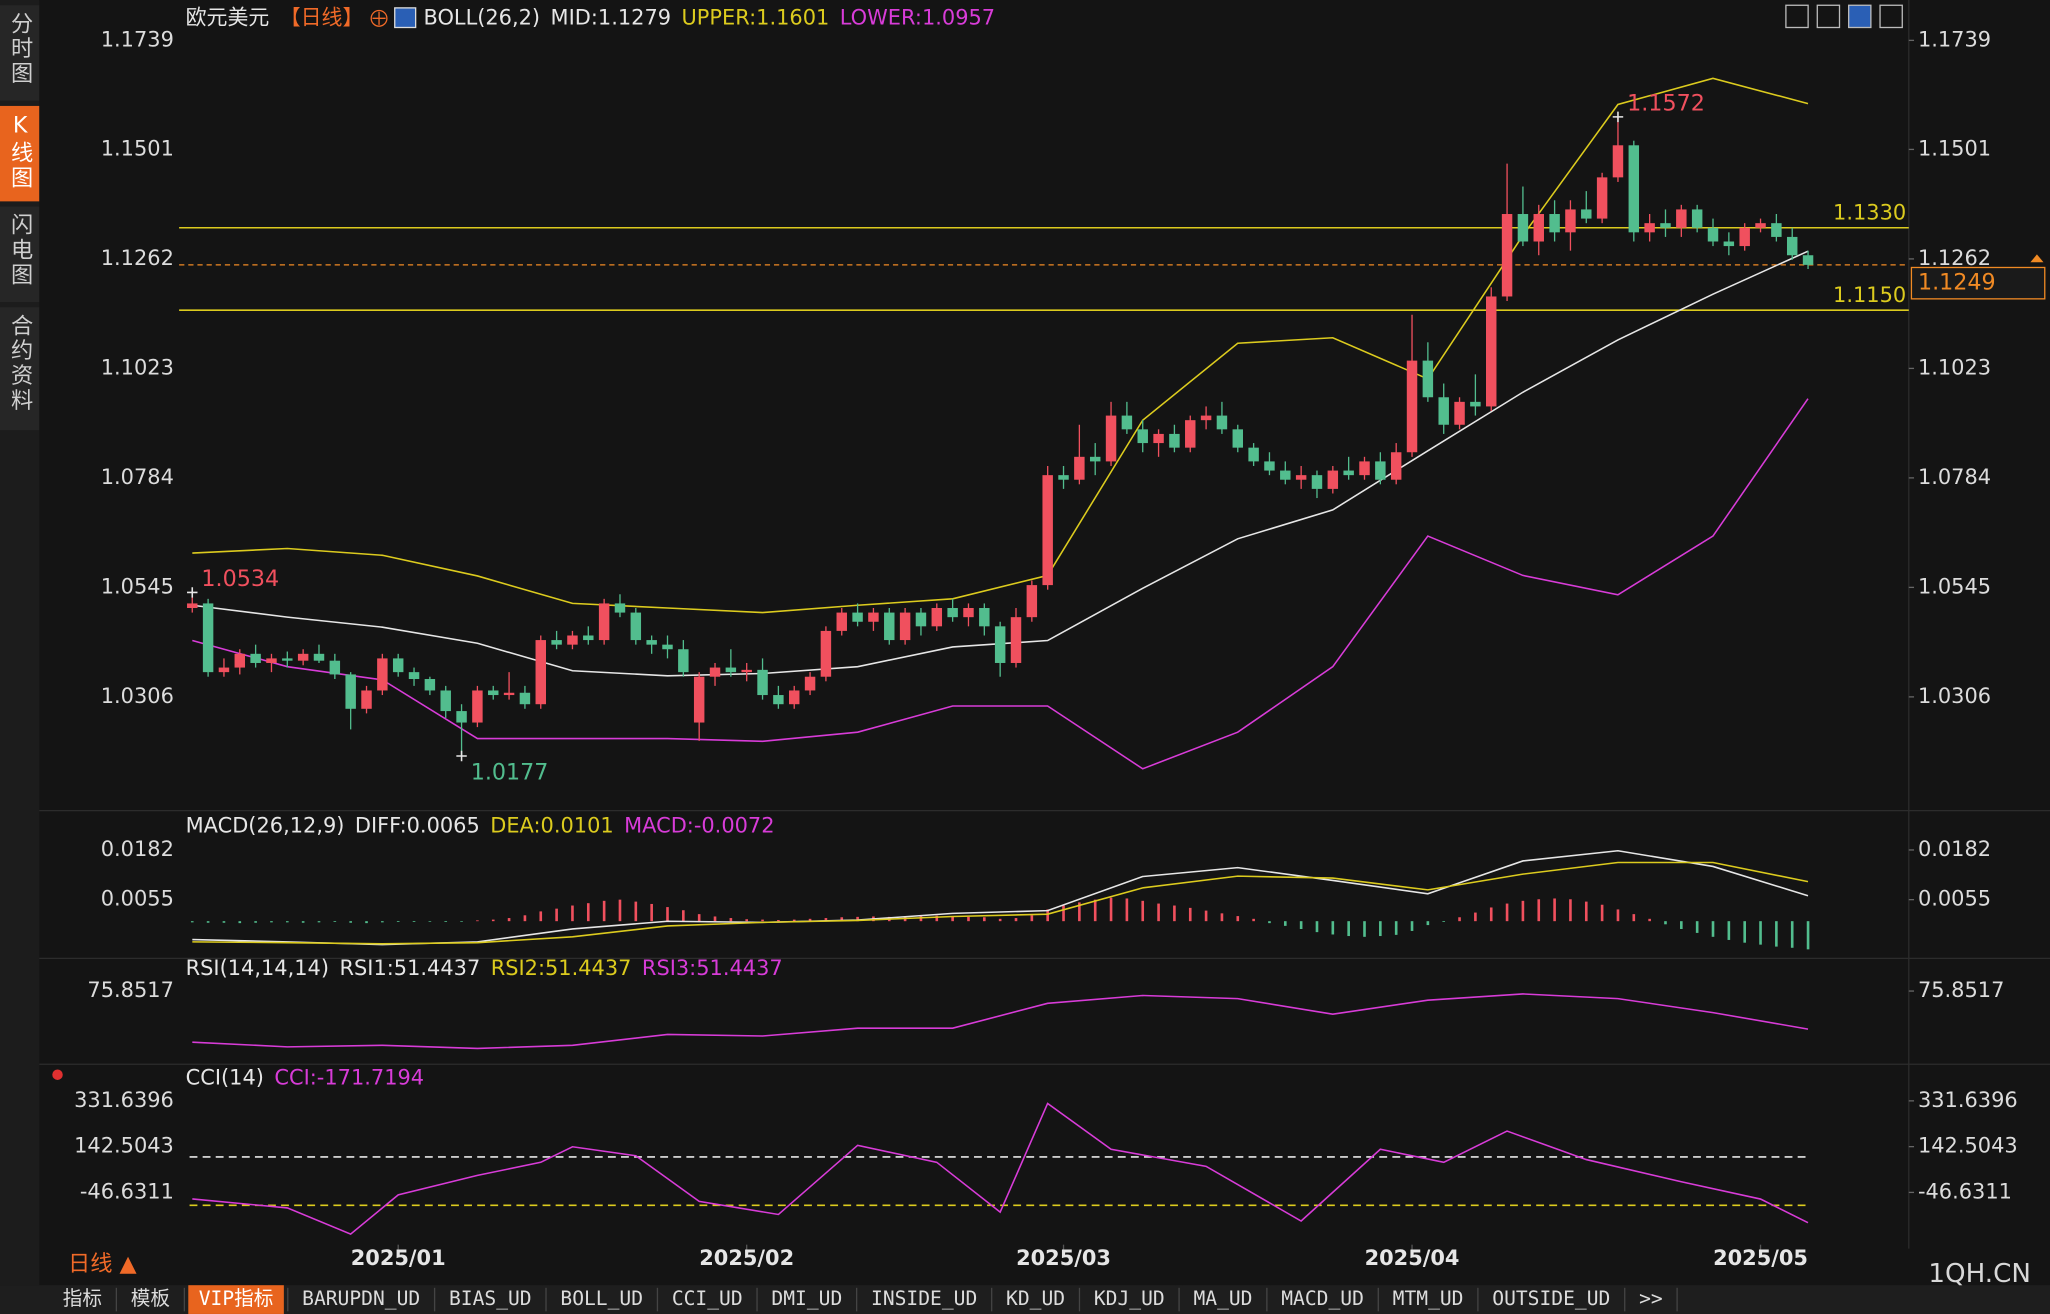  I want to click on side-tab-label: 合约资料, so click(20, 363).